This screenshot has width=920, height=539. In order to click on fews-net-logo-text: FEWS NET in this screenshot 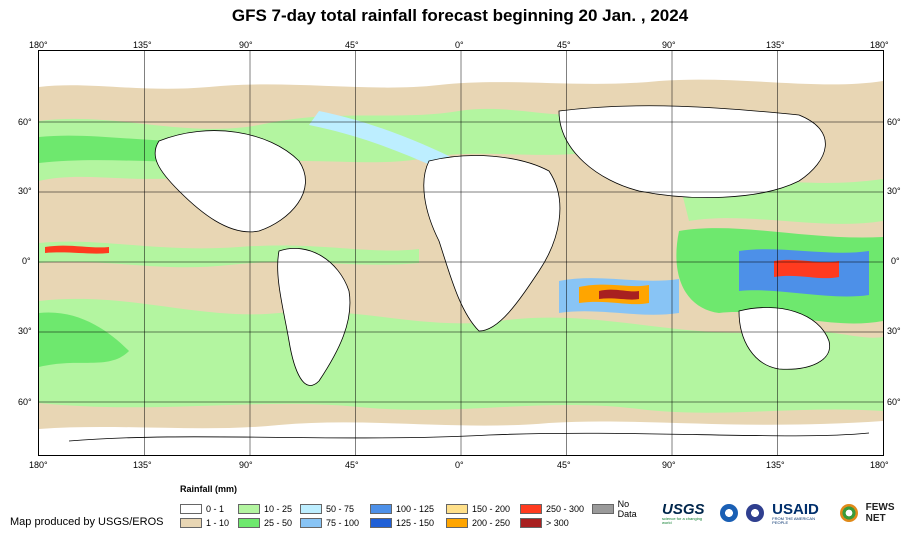, I will do `click(880, 513)`.